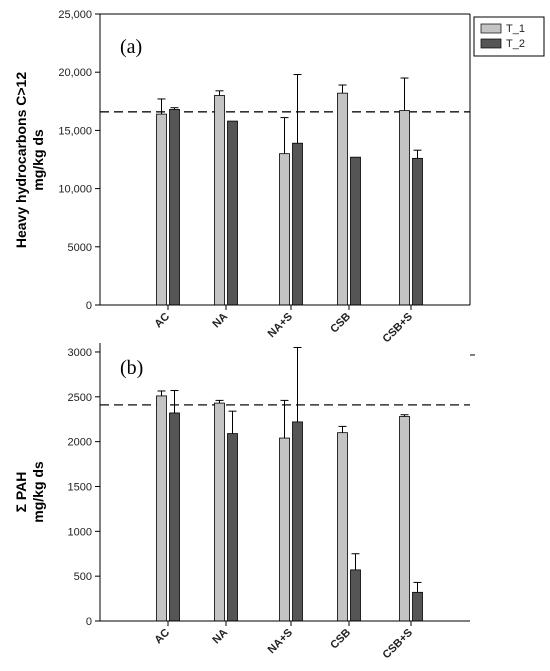 The width and height of the screenshot is (550, 671). What do you see at coordinates (515, 29) in the screenshot?
I see `legend-label-t1: T_1` at bounding box center [515, 29].